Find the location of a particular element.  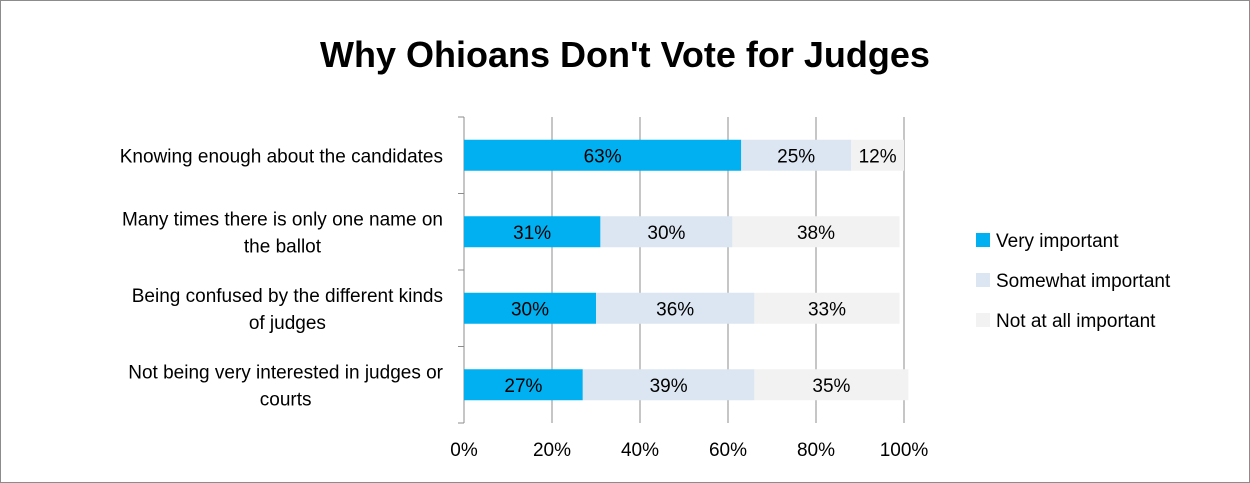

x-tick-label: 100% is located at coordinates (904, 450).